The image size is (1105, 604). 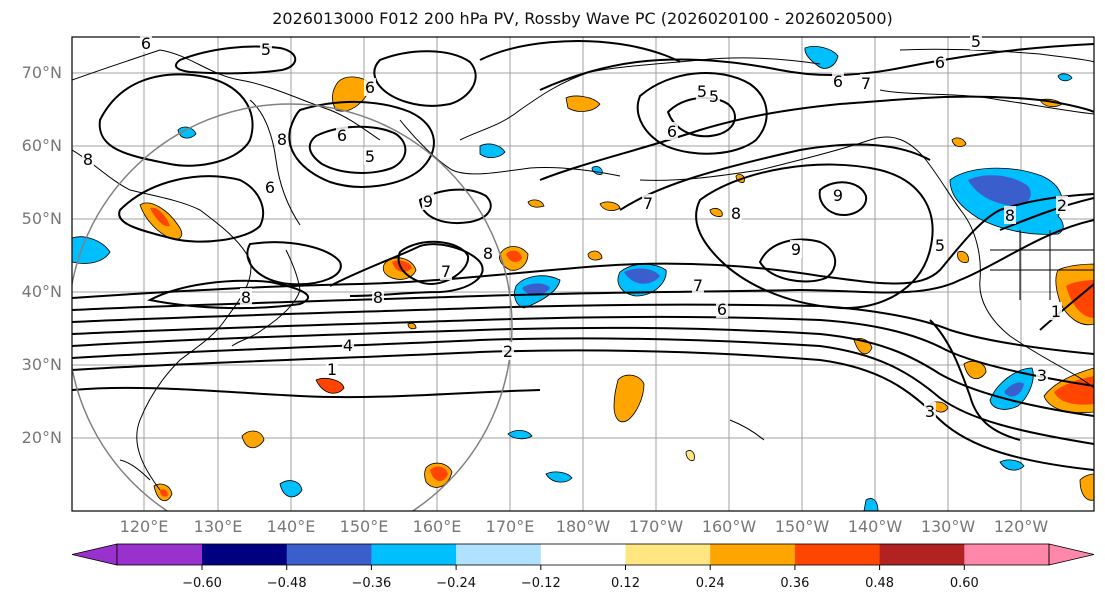 I want to click on lon-label: 140°E, so click(x=291, y=526).